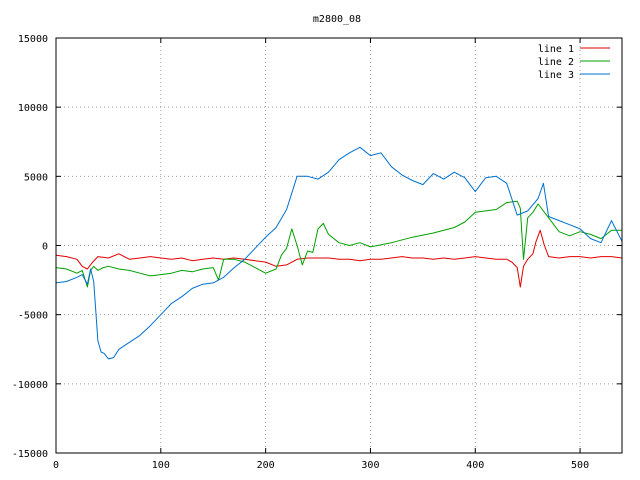  I want to click on x-tick-label: 200, so click(266, 465).